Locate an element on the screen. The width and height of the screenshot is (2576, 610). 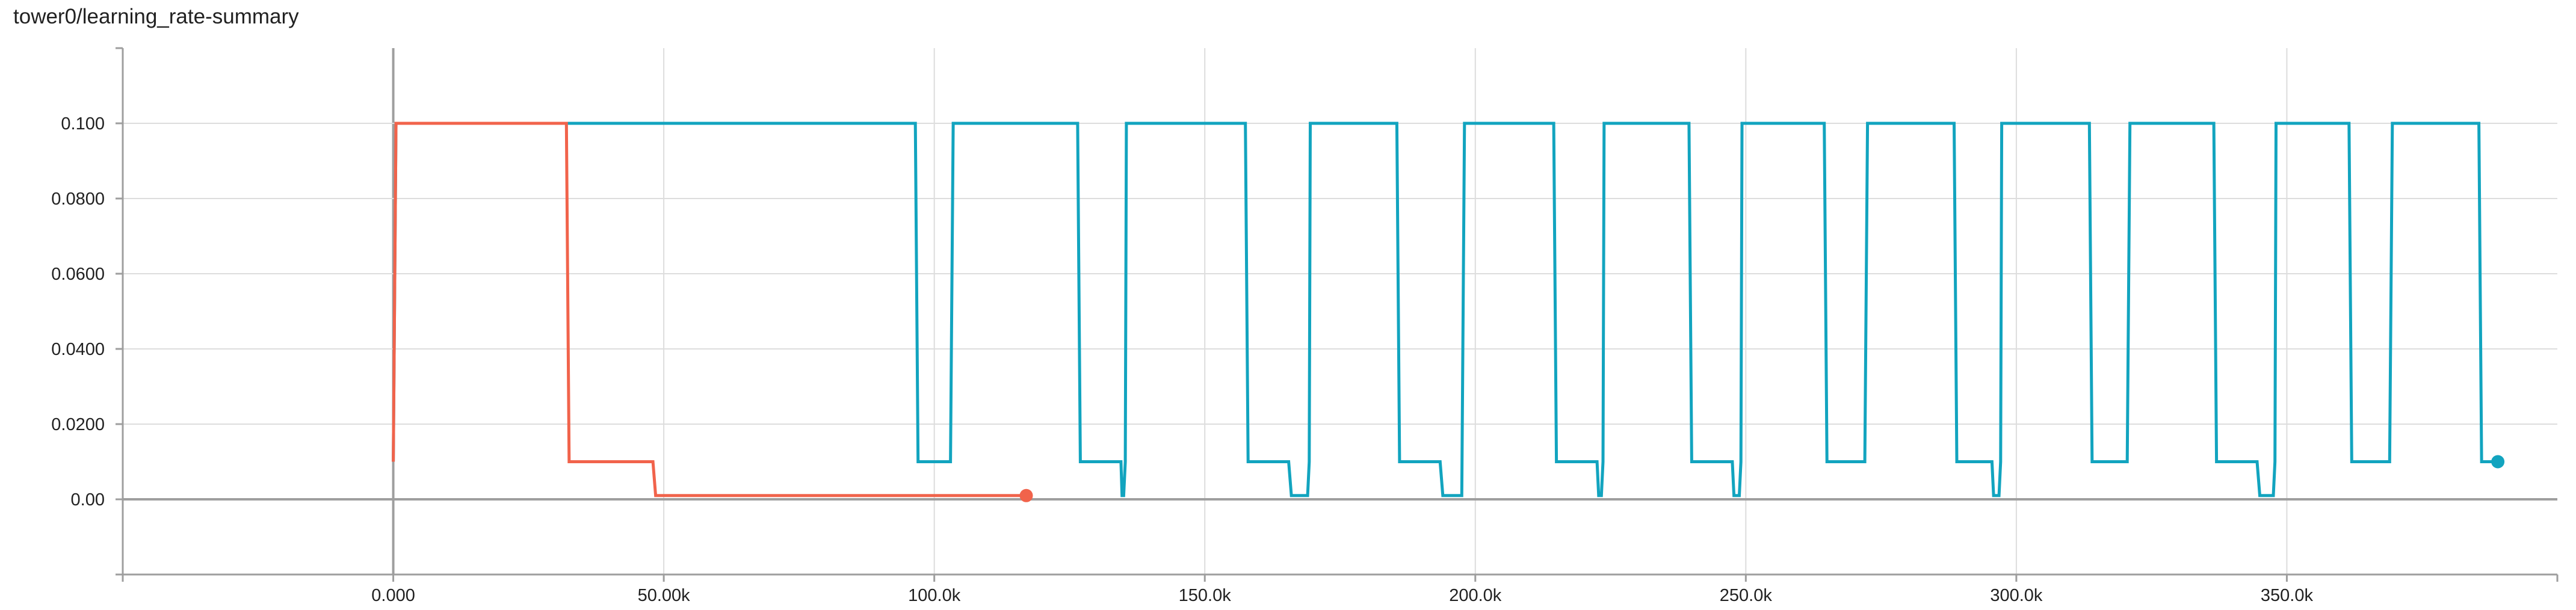
y-tick-label: 0.100 is located at coordinates (83, 124).